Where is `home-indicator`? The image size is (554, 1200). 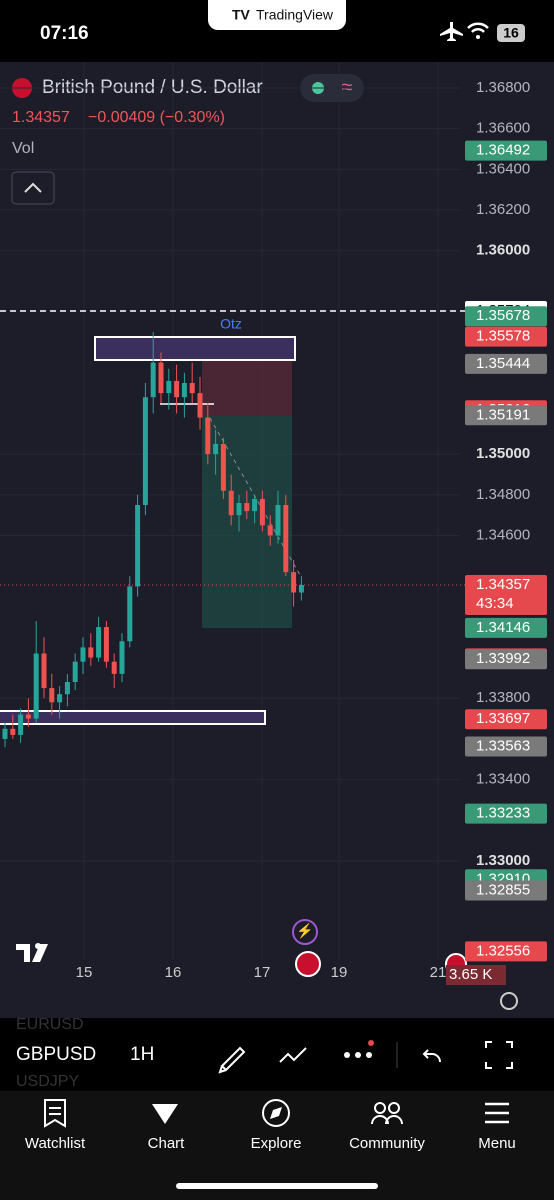 home-indicator is located at coordinates (277, 1186).